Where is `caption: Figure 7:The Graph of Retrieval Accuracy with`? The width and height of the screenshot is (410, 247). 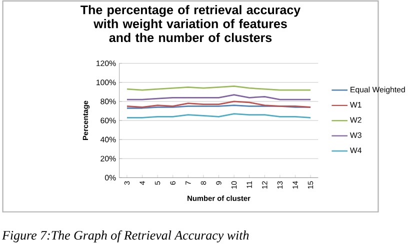
caption: Figure 7:The Graph of Retrieval Accuracy with is located at coordinates (125, 236).